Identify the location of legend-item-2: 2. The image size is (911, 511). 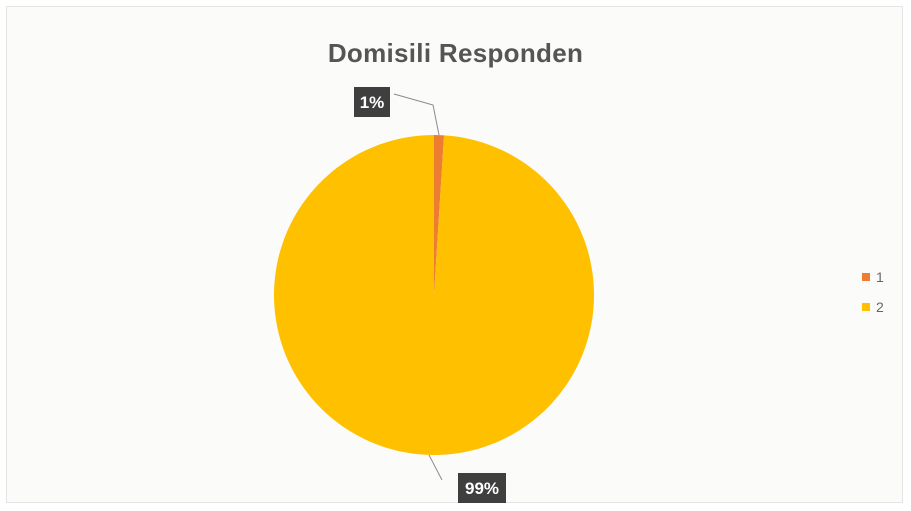
(873, 307).